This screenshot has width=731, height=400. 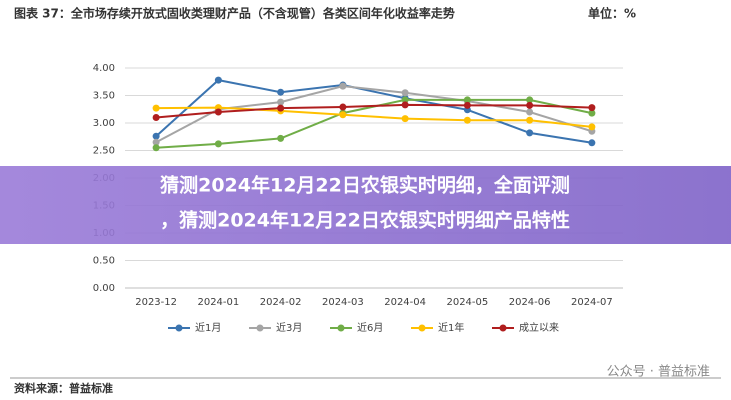 What do you see at coordinates (156, 302) in the screenshot?
I see `x-tick-label: 2023-12` at bounding box center [156, 302].